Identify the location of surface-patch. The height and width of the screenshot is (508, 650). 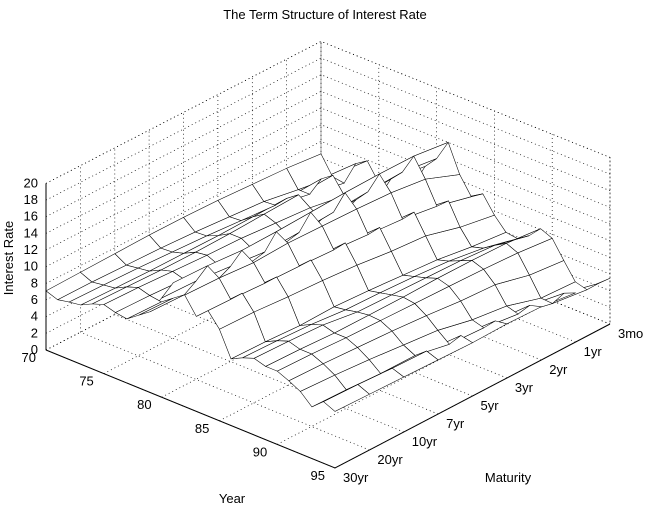
(69, 286).